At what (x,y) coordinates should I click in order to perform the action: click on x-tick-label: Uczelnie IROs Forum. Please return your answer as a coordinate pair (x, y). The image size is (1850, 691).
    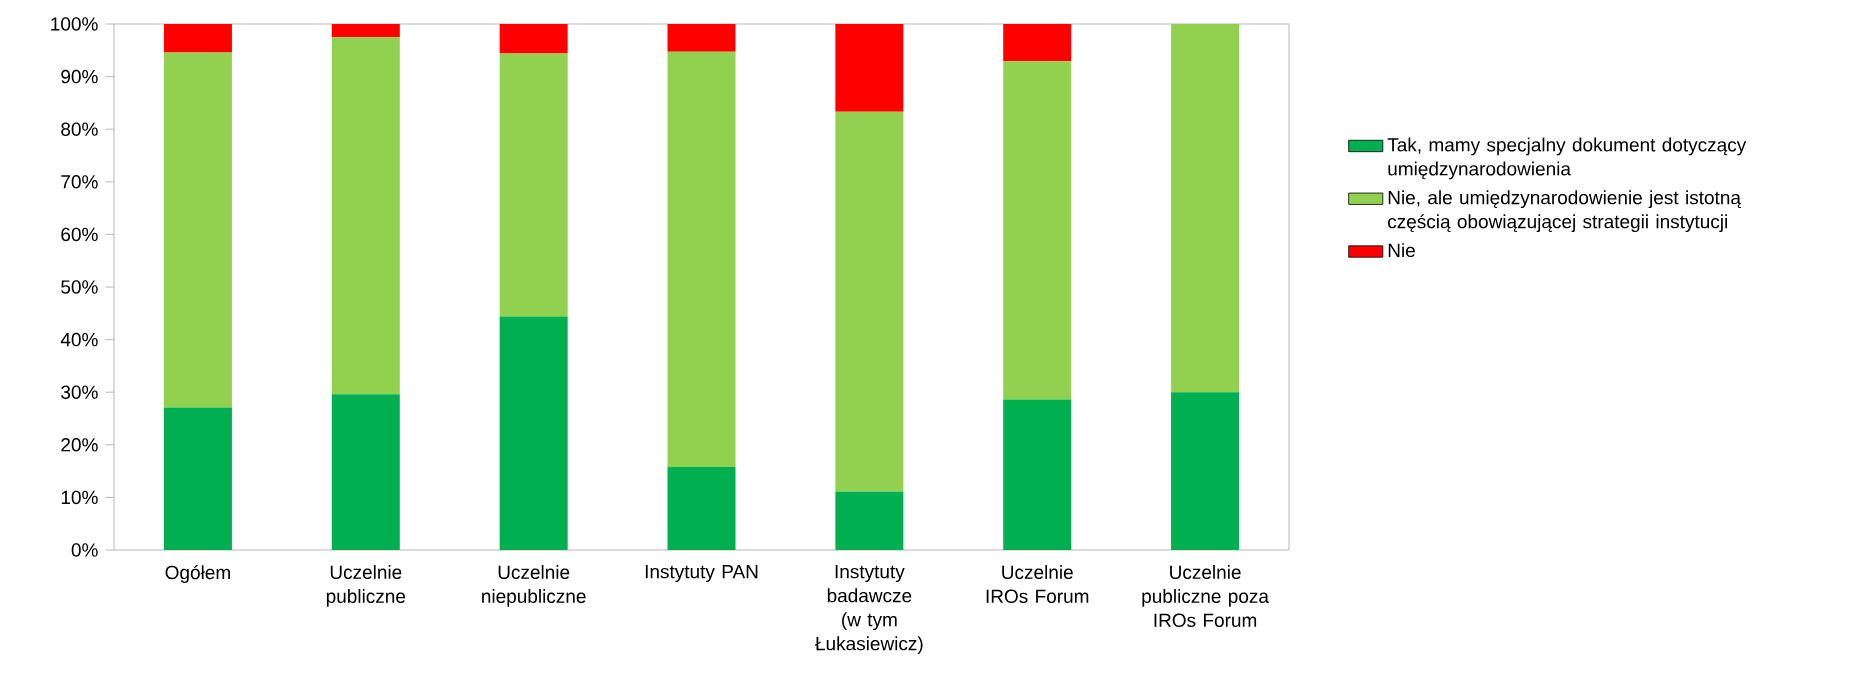
    Looking at the image, I should click on (1037, 584).